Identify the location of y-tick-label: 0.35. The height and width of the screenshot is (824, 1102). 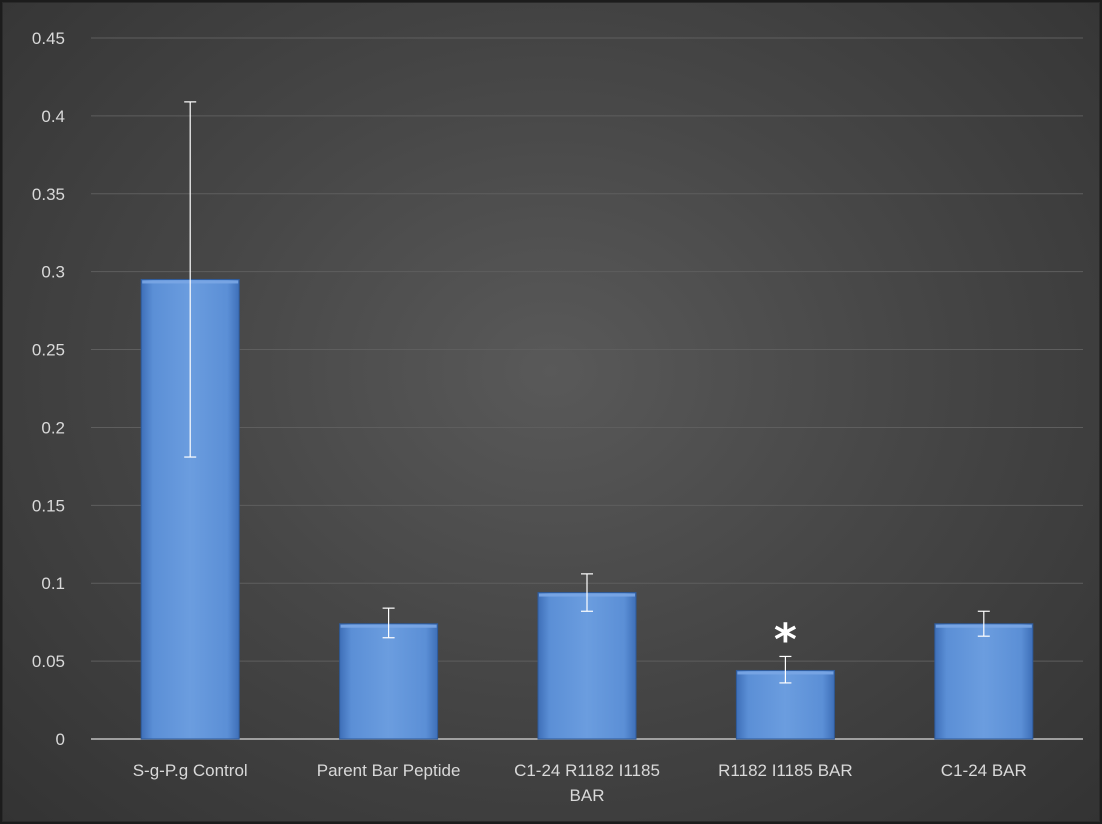
(48, 194).